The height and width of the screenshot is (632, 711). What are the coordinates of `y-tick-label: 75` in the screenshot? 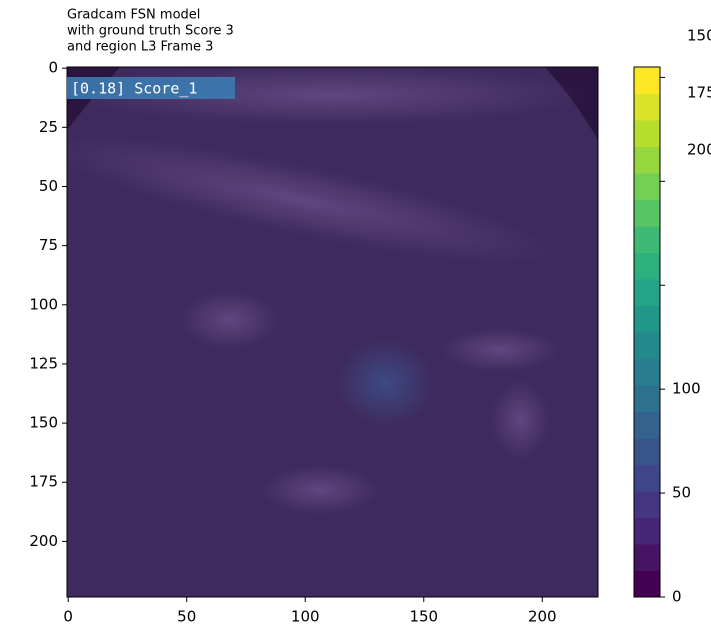 It's located at (48, 245).